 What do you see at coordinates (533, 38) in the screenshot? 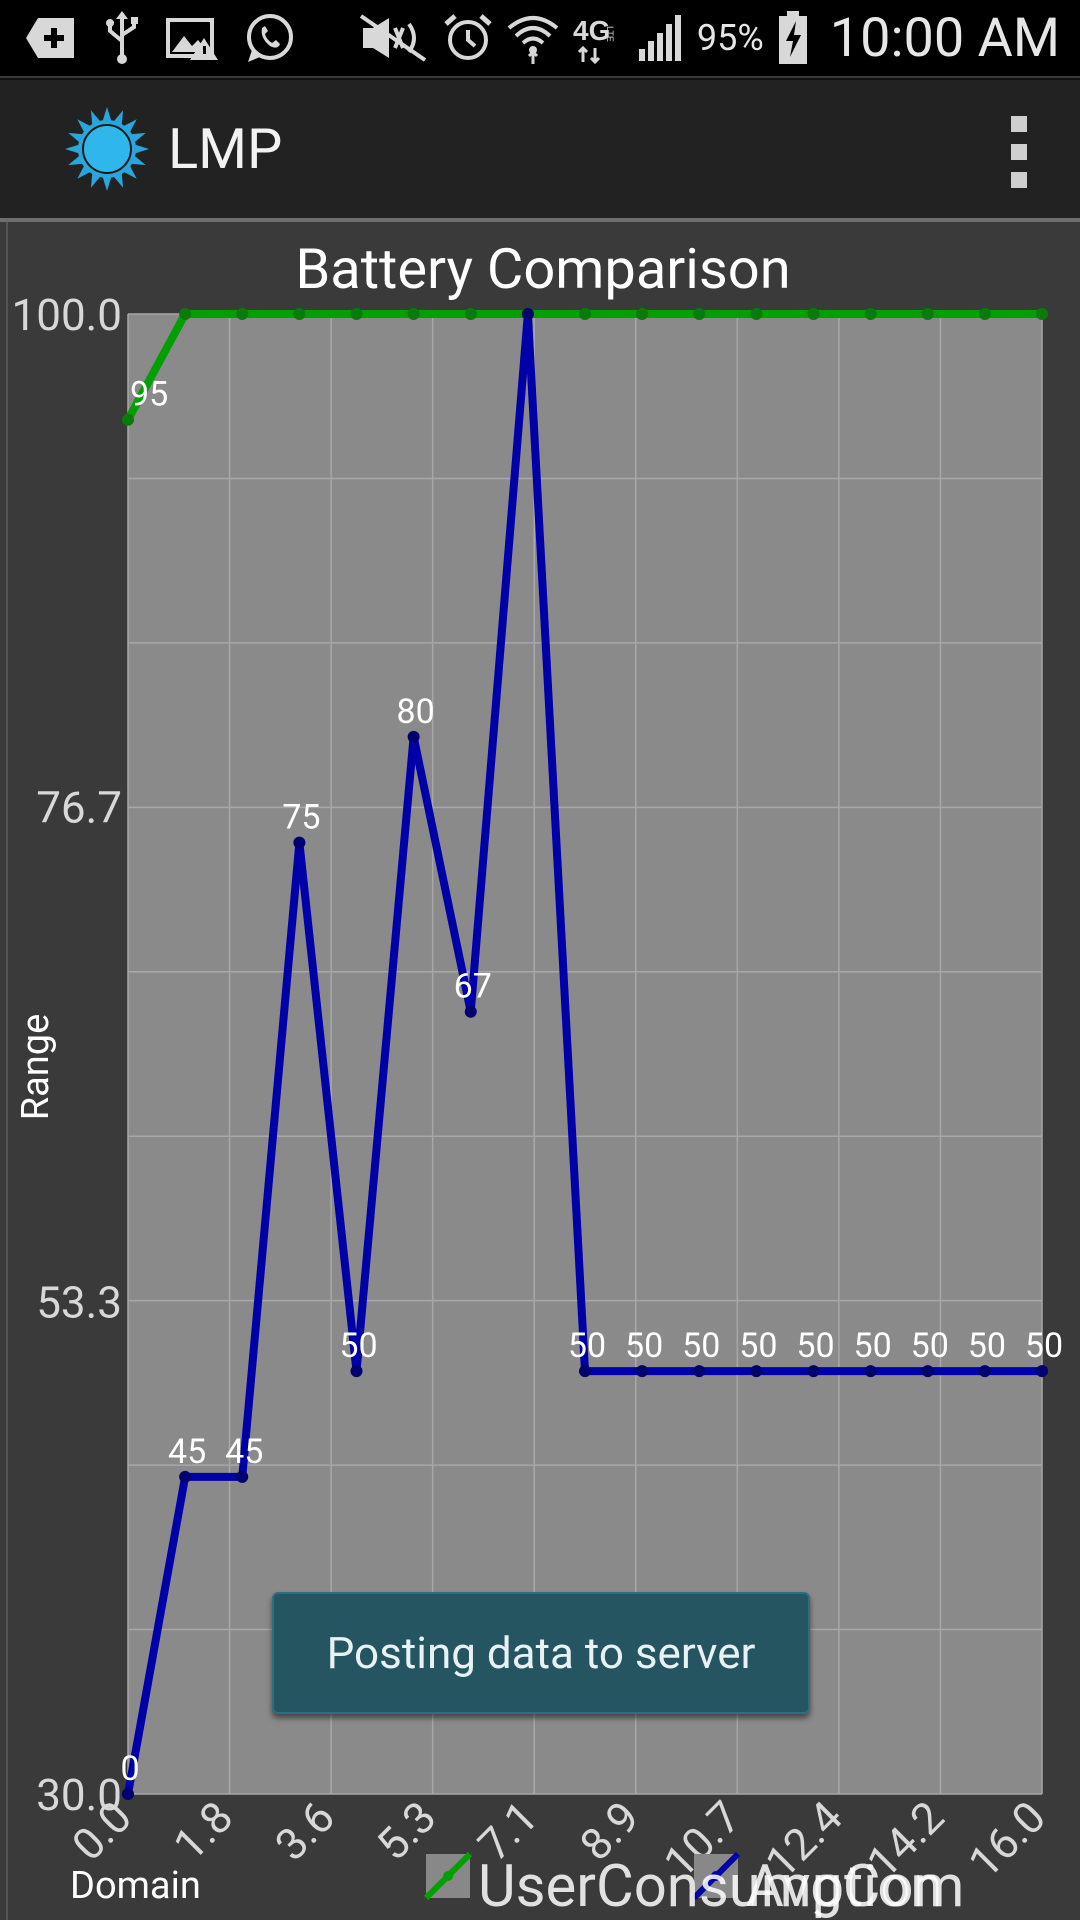
I see `wifi-icon` at bounding box center [533, 38].